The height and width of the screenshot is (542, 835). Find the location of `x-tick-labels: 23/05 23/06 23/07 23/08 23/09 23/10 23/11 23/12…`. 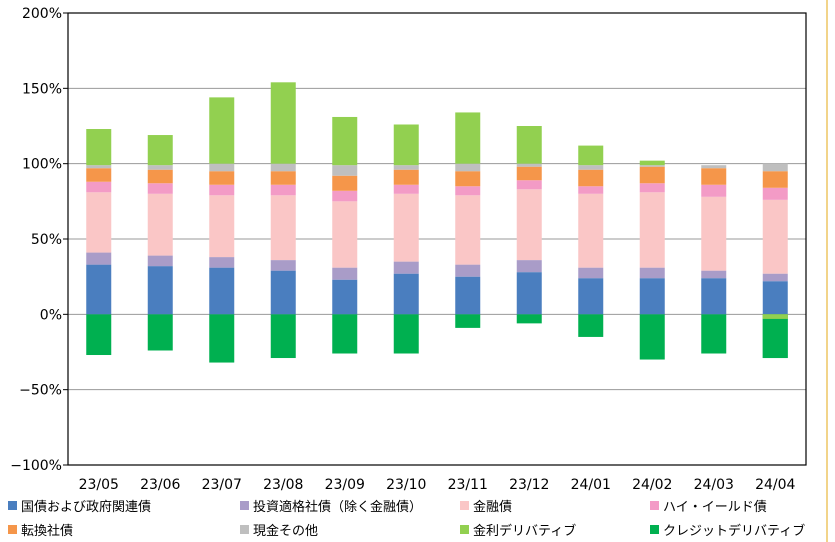

x-tick-labels: 23/05 23/06 23/07 23/08 23/09 23/10 23/11 23/12… is located at coordinates (437, 485).